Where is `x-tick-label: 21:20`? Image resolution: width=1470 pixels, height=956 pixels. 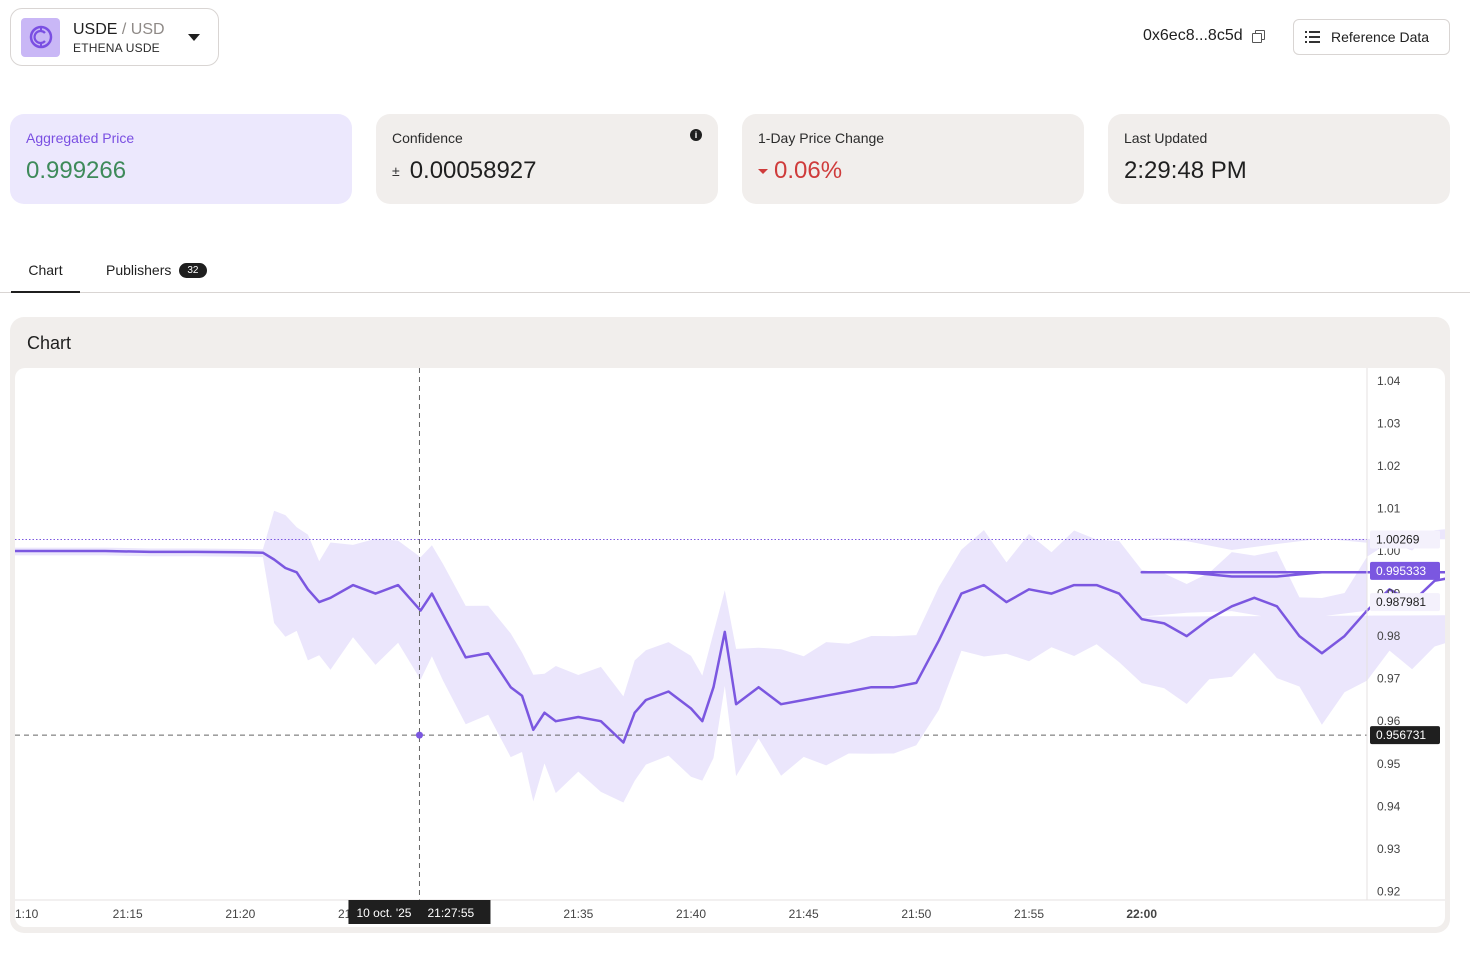
x-tick-label: 21:20 is located at coordinates (240, 914).